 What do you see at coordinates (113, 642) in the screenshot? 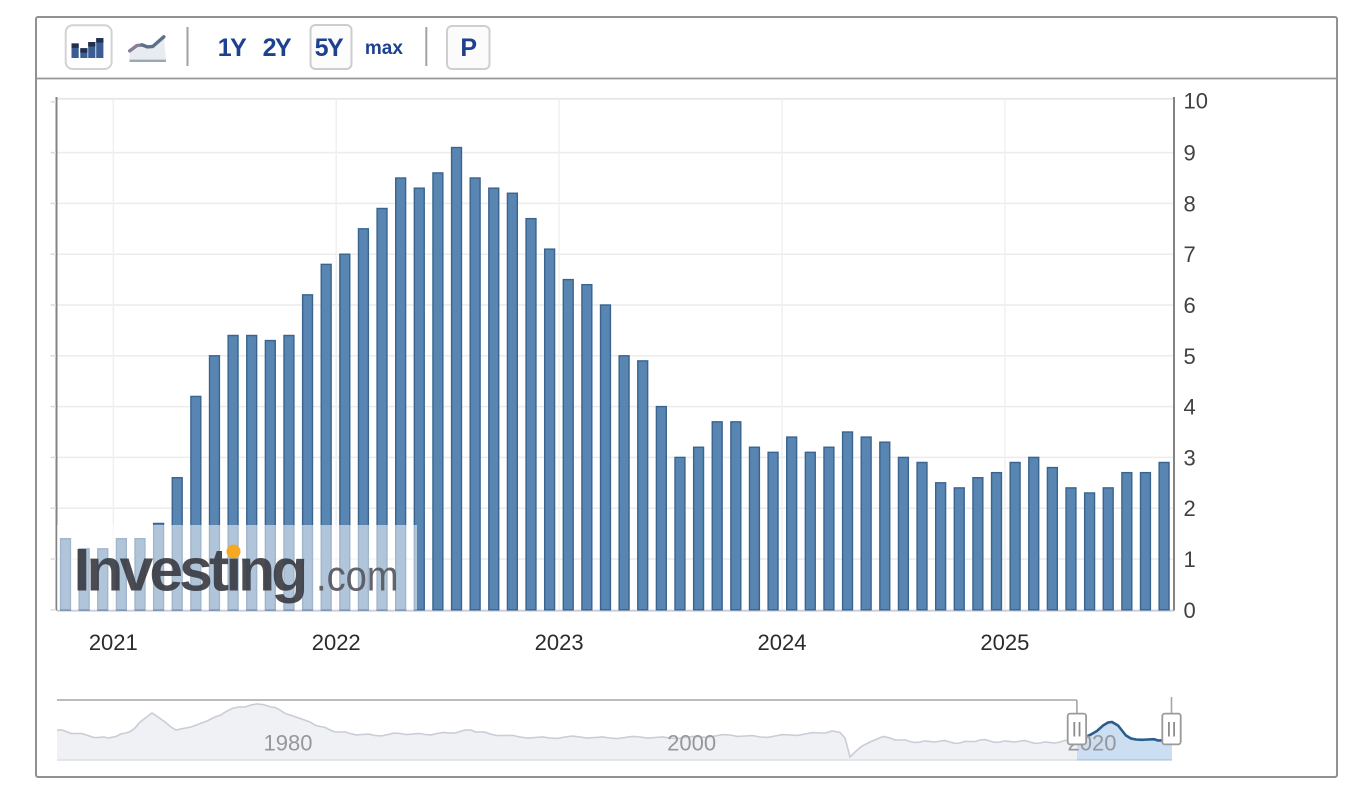
I see `svg-text: 2021` at bounding box center [113, 642].